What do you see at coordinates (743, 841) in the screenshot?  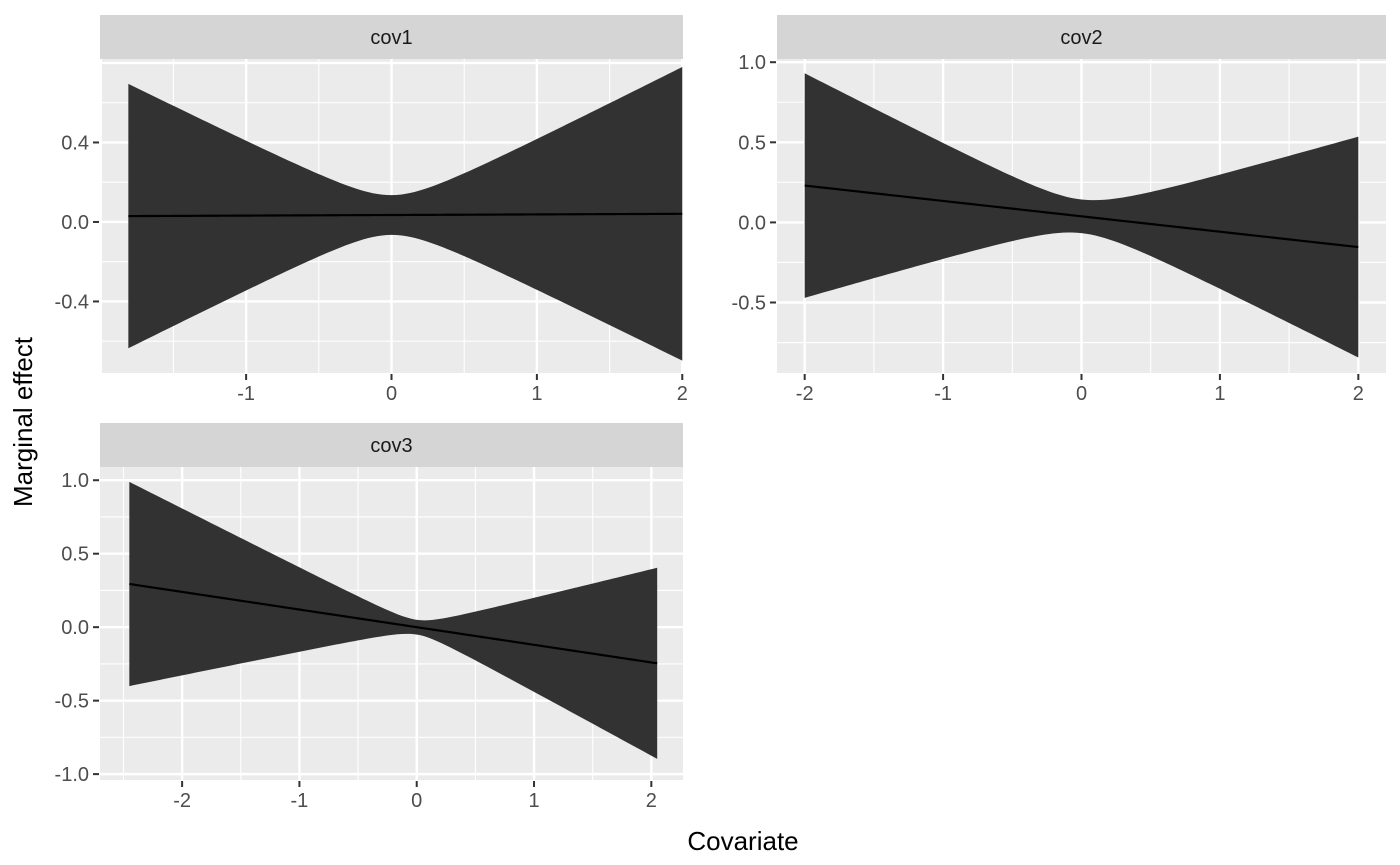 I see `x-axis-title: Covariate` at bounding box center [743, 841].